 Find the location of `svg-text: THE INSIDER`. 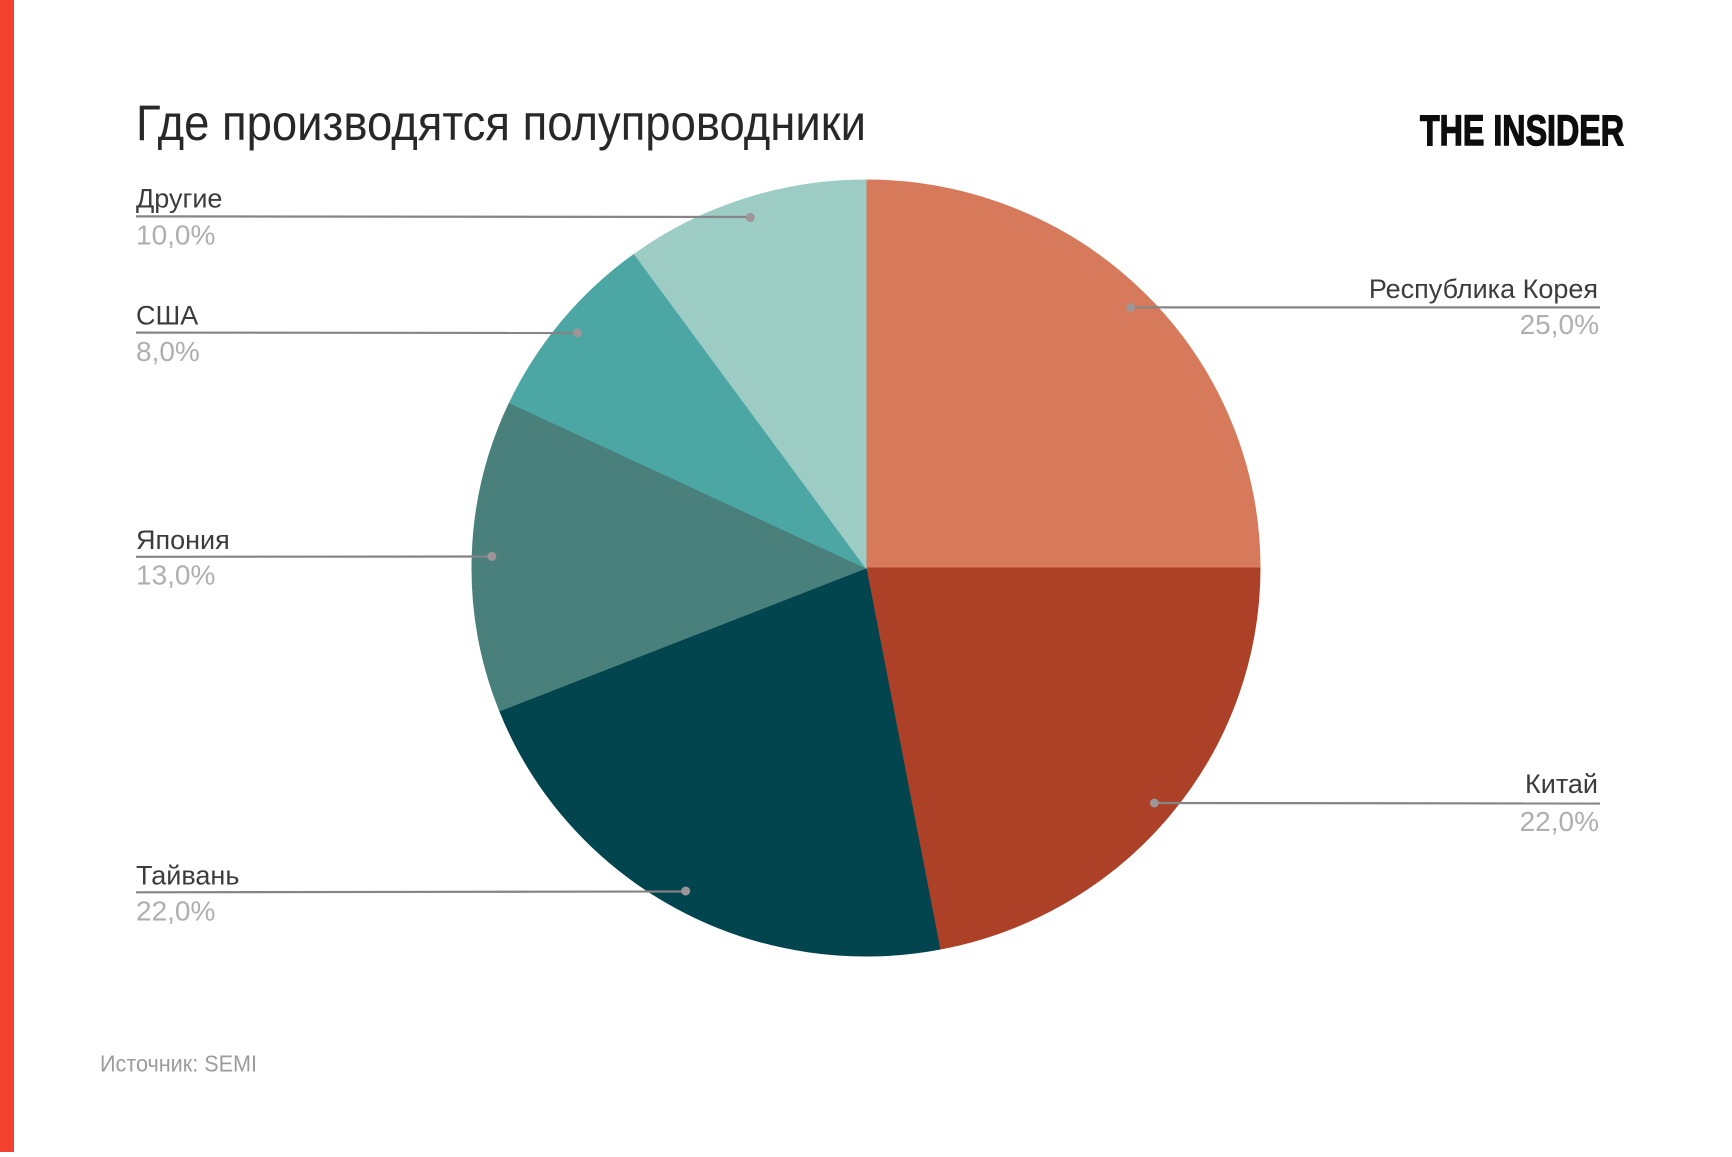

svg-text: THE INSIDER is located at coordinates (1522, 131).